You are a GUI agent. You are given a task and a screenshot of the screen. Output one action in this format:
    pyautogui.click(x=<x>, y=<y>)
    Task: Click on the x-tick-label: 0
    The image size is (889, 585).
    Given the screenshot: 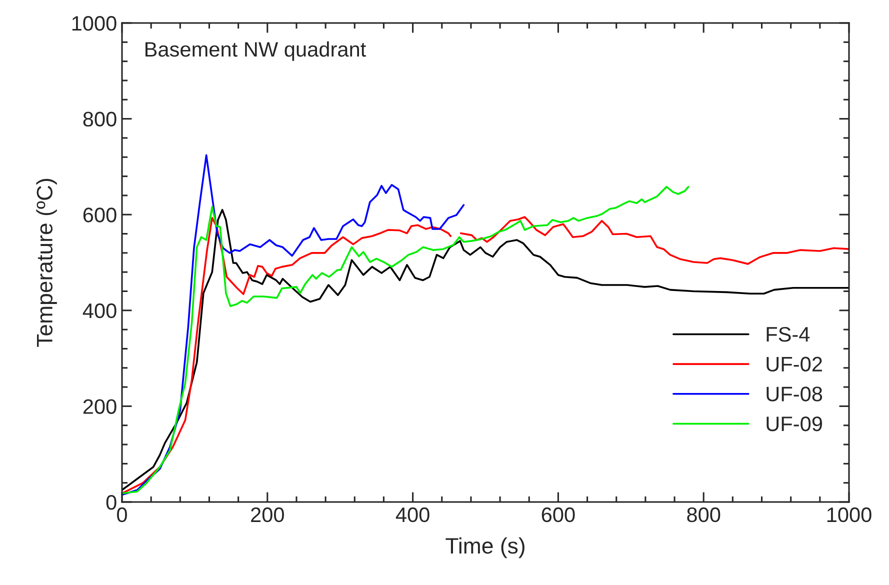 What is the action you would take?
    pyautogui.click(x=122, y=514)
    